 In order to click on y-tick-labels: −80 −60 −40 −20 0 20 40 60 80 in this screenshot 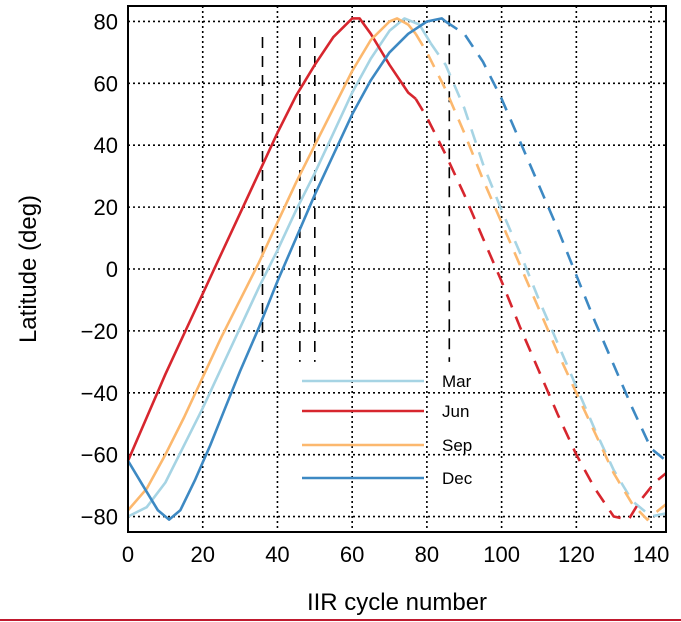, I will do `click(99, 269)`.